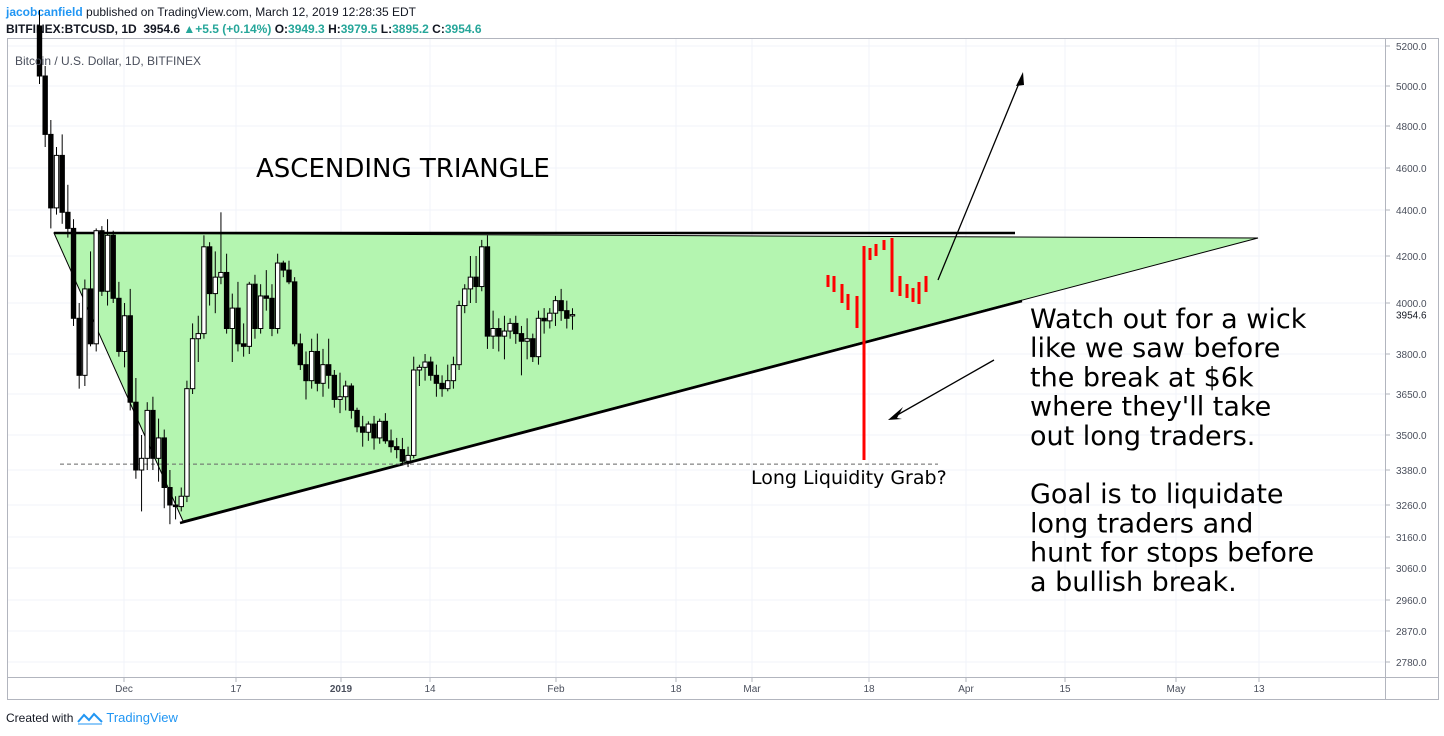  Describe the element at coordinates (1411, 506) in the screenshot. I see `y-tick-label: 3260.0` at that location.